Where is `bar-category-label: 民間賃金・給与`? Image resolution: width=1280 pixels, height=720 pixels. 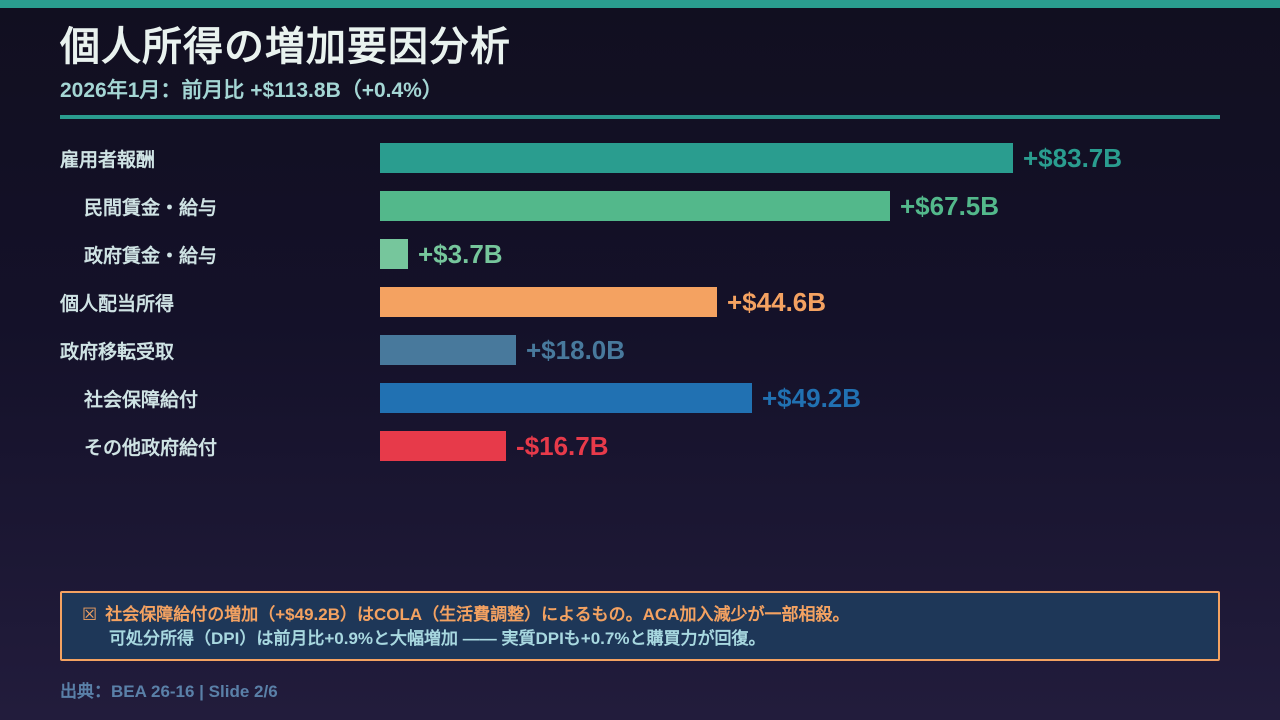
bar-category-label: 民間賃金・給与 is located at coordinates (151, 208).